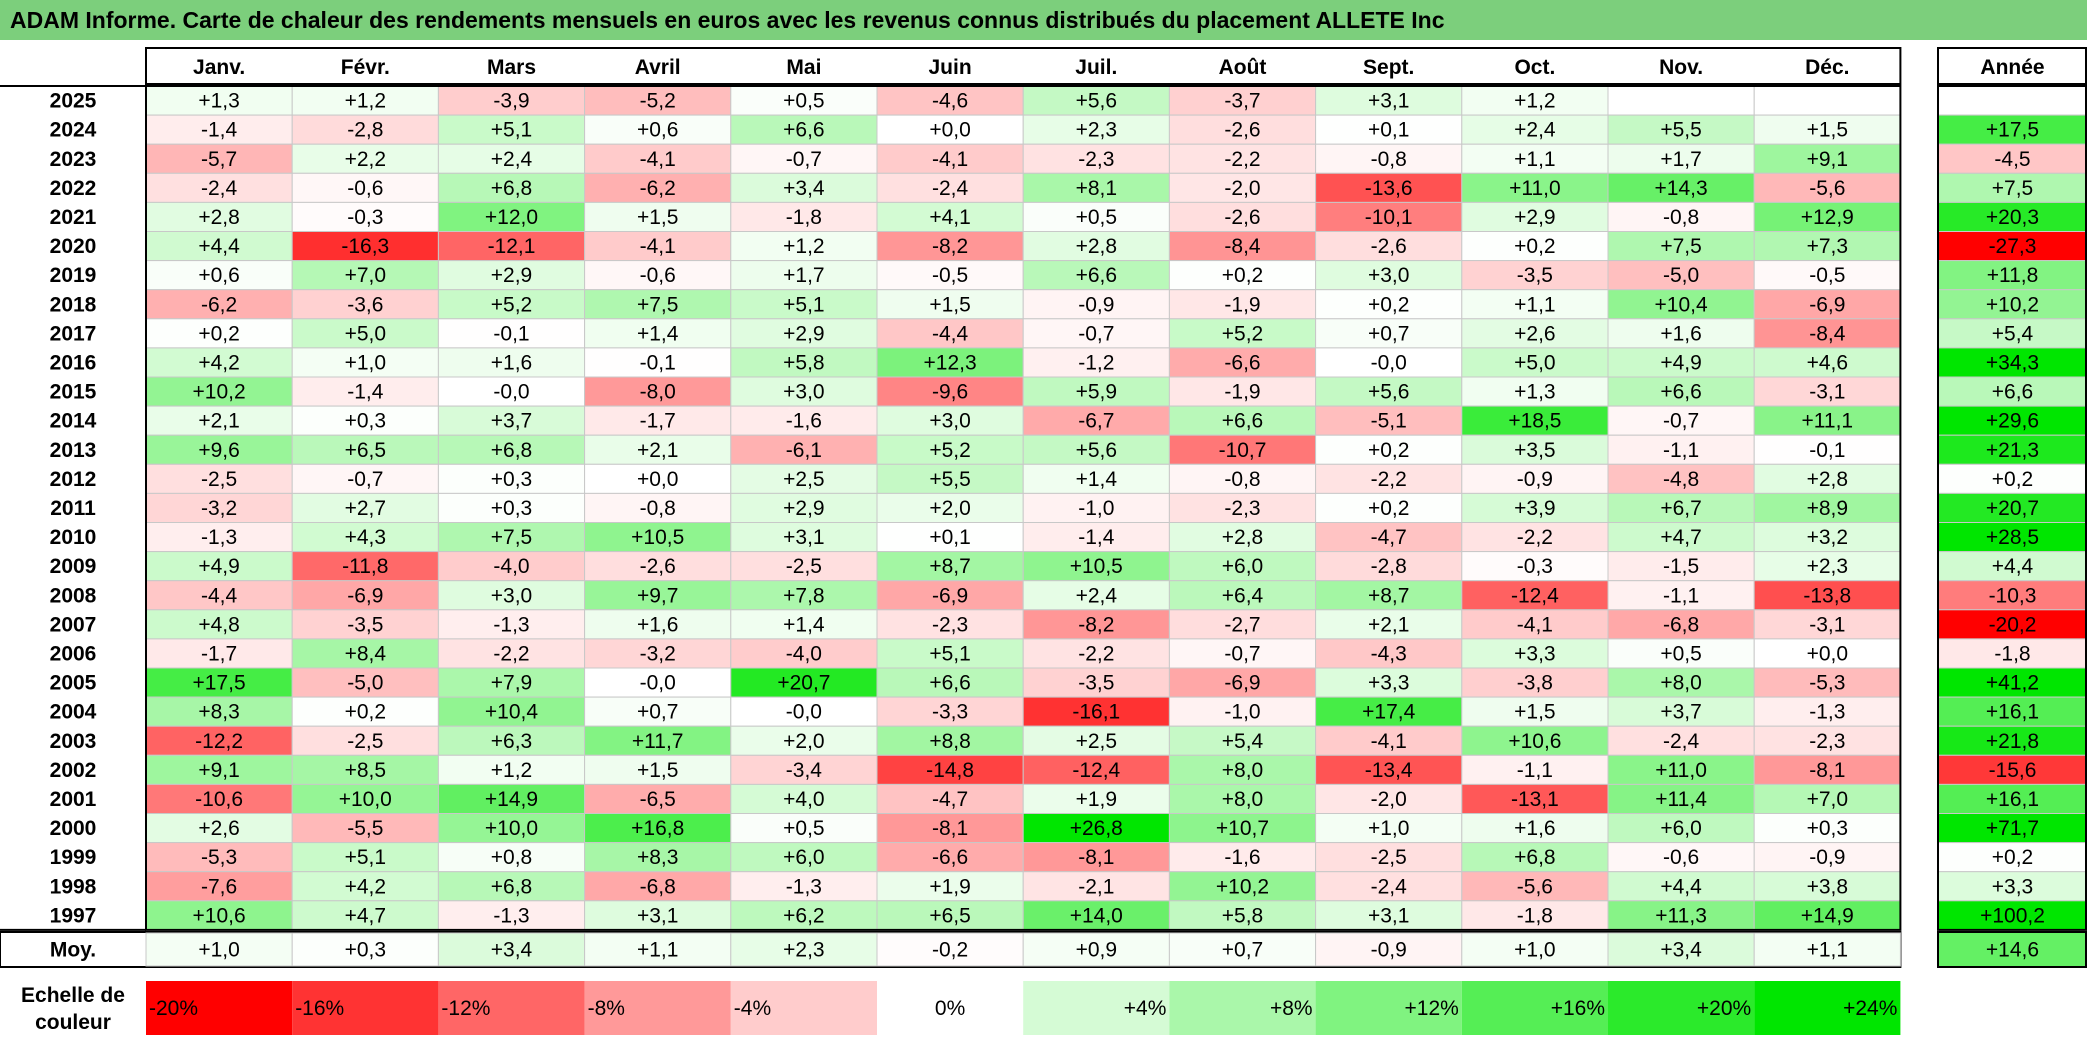 This screenshot has height=1037, width=2087. What do you see at coordinates (804, 653) in the screenshot?
I see `cell-value: -4,0` at bounding box center [804, 653].